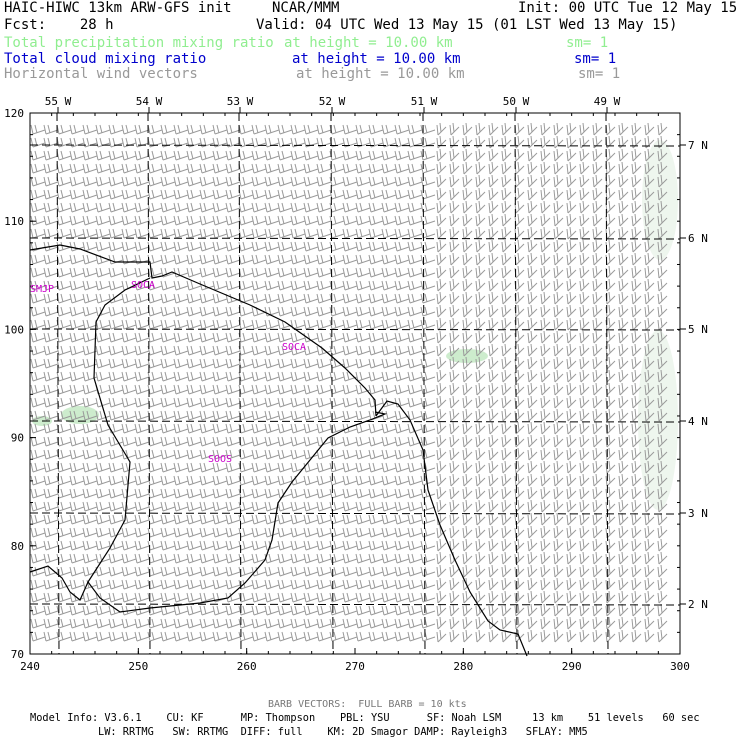 The height and width of the screenshot is (740, 740). I want to click on field-precip-level: at height = 10.00 km, so click(368, 43).